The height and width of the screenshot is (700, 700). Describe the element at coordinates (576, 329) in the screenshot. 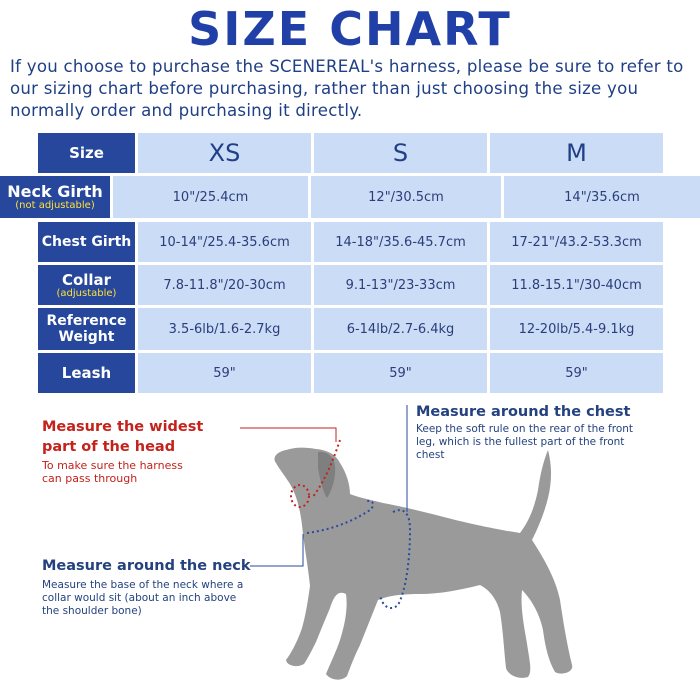

I see `table-cell: 12-20lb/5.4-9.1kg` at that location.